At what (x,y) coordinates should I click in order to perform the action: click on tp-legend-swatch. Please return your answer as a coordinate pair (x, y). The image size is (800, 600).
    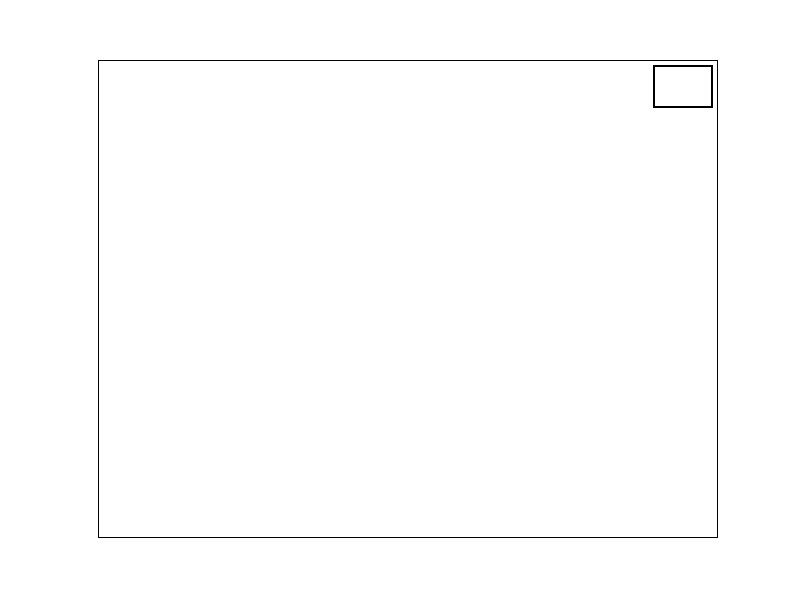
    Looking at the image, I should click on (678, 78).